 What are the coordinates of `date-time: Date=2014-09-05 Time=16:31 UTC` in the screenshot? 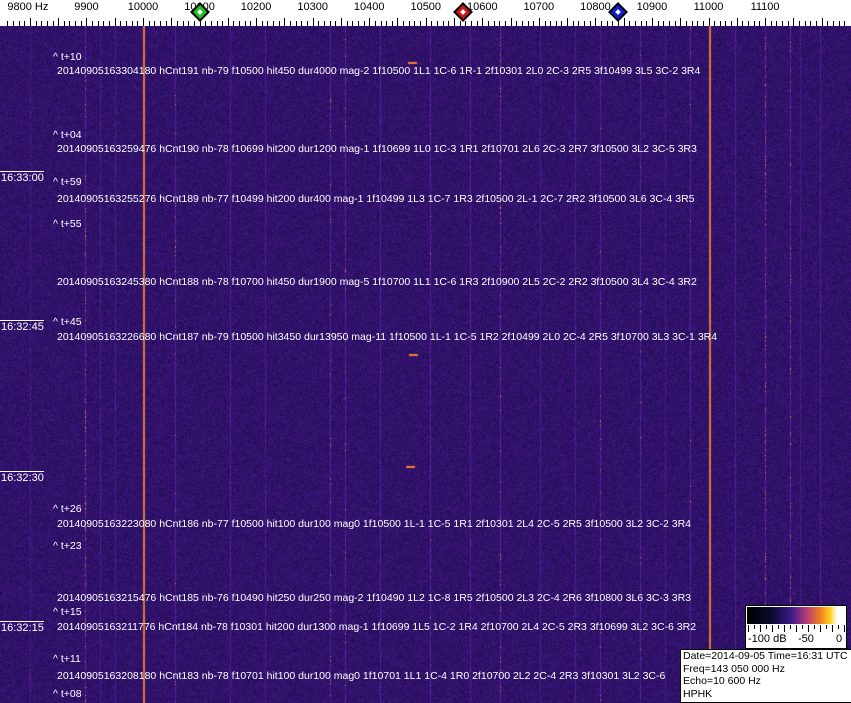 It's located at (765, 656).